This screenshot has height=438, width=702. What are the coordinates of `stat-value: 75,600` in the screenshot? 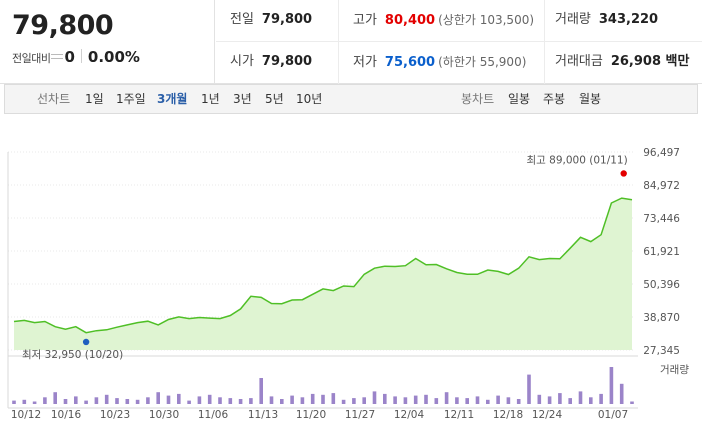 It's located at (410, 62).